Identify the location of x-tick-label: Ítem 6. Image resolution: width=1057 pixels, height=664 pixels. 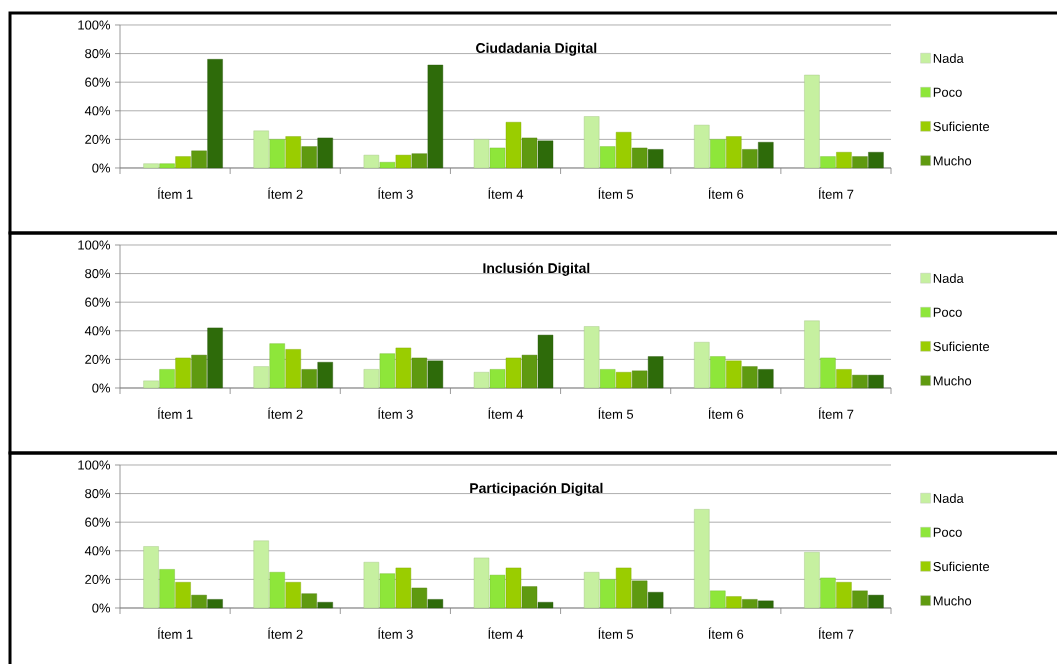
(726, 633).